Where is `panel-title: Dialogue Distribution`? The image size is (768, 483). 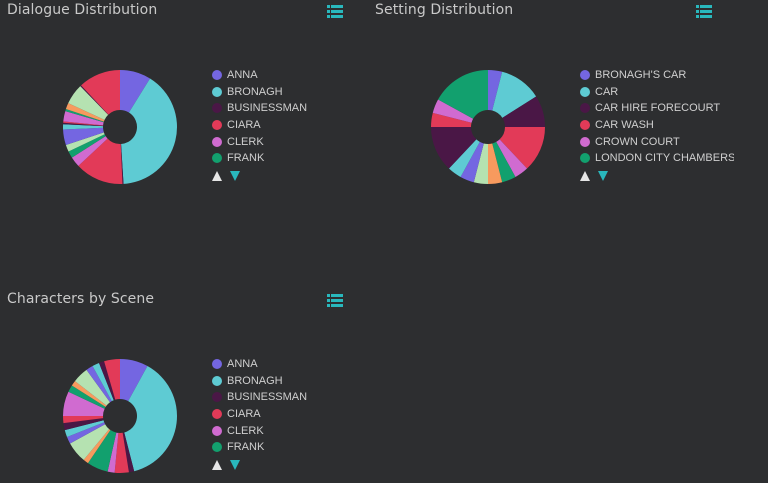
panel-title: Dialogue Distribution is located at coordinates (82, 10).